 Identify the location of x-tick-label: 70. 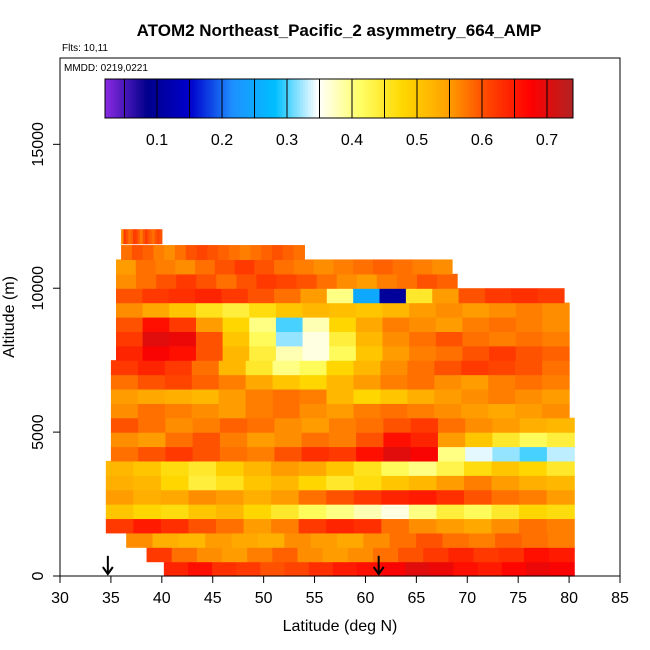
(467, 598).